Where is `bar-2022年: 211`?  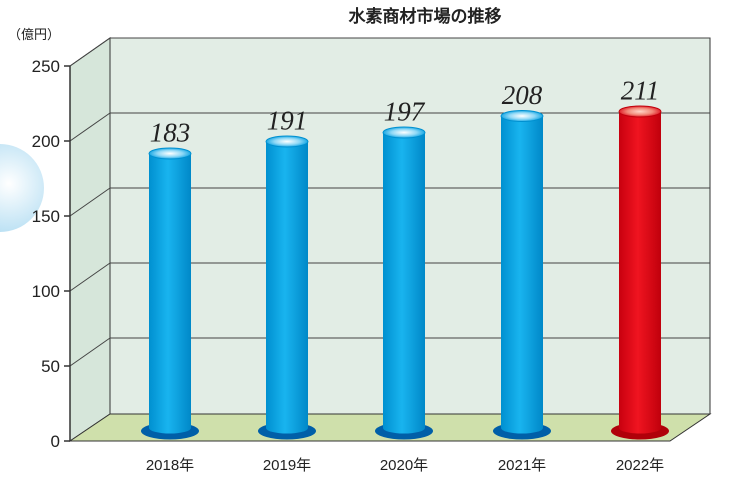
bar-2022年: 211 is located at coordinates (640, 258).